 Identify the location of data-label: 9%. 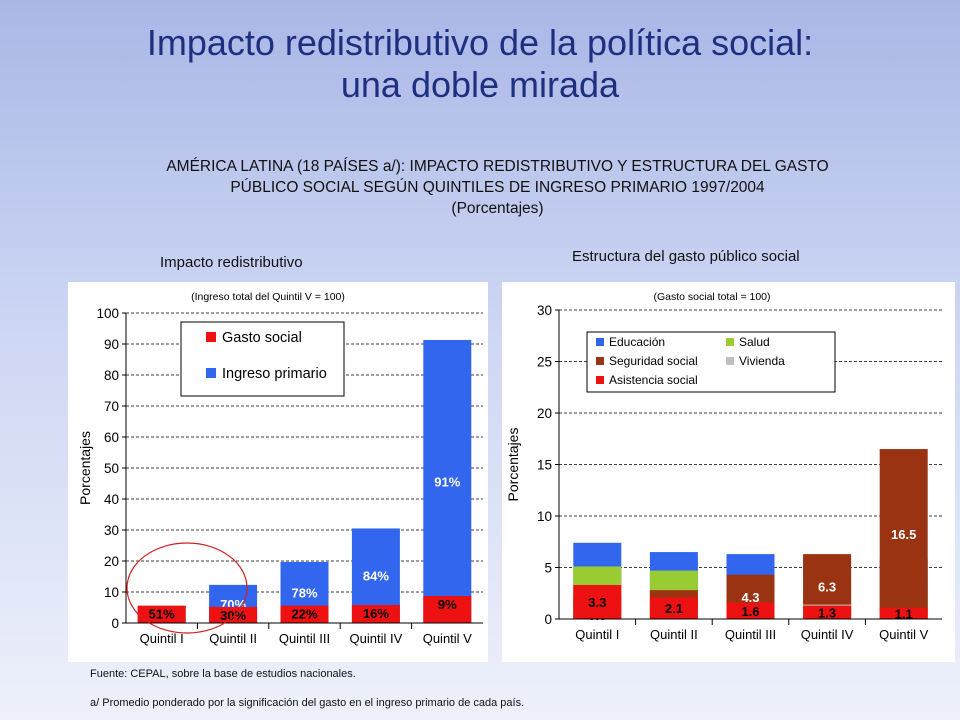
(447, 604).